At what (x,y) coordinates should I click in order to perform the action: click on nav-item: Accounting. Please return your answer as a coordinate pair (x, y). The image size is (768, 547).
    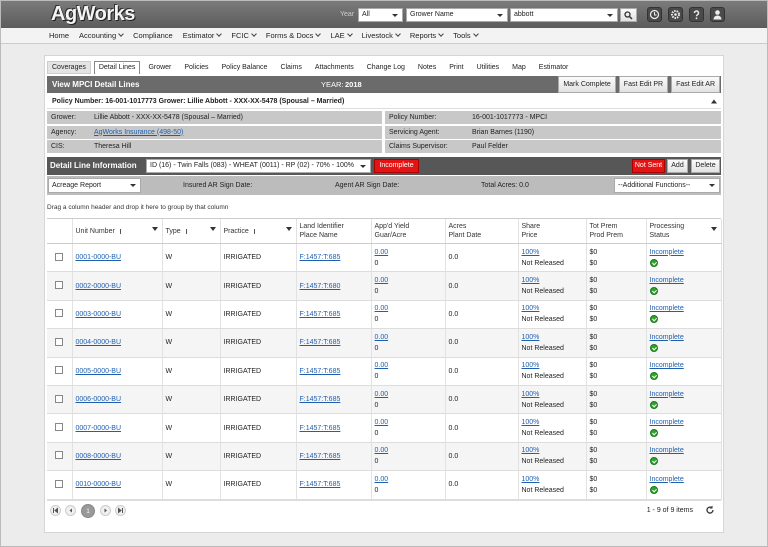
    Looking at the image, I should click on (101, 35).